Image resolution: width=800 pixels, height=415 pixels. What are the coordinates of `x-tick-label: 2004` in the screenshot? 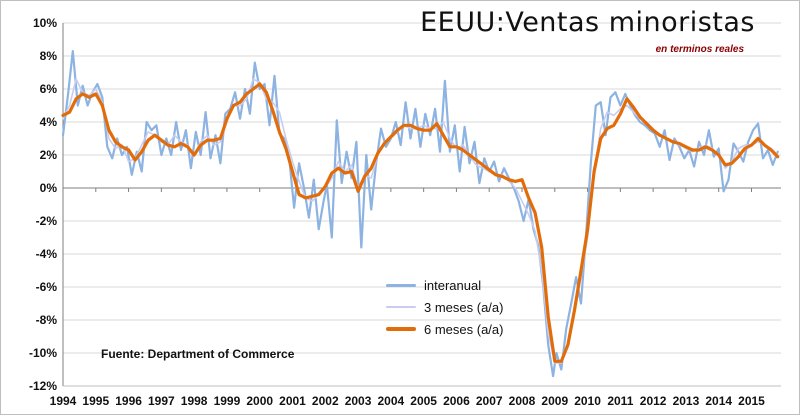 It's located at (391, 401).